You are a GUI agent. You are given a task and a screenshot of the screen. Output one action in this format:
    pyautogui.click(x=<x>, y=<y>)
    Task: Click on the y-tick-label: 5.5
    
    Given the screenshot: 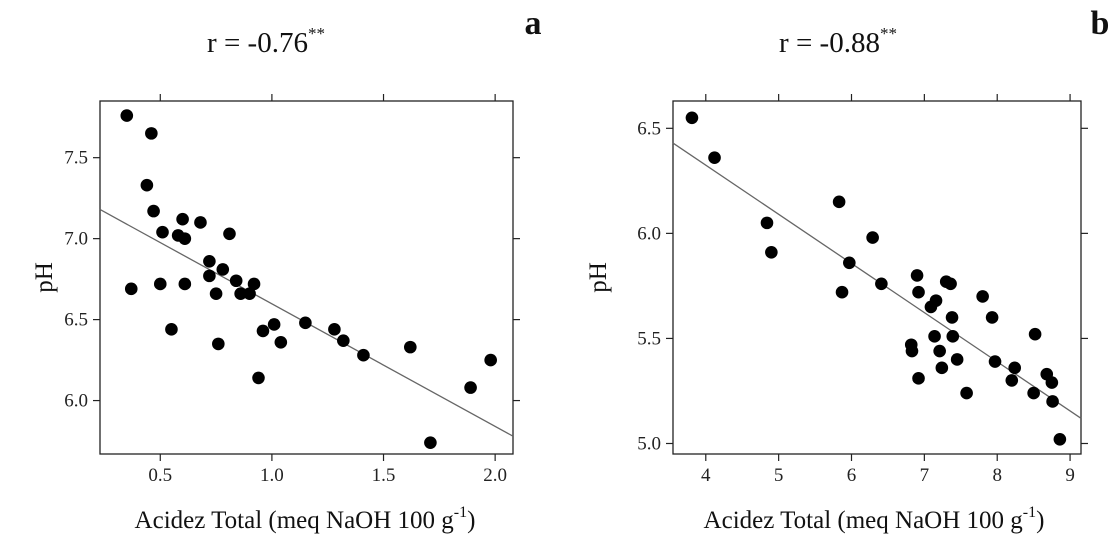 What is the action you would take?
    pyautogui.click(x=649, y=338)
    